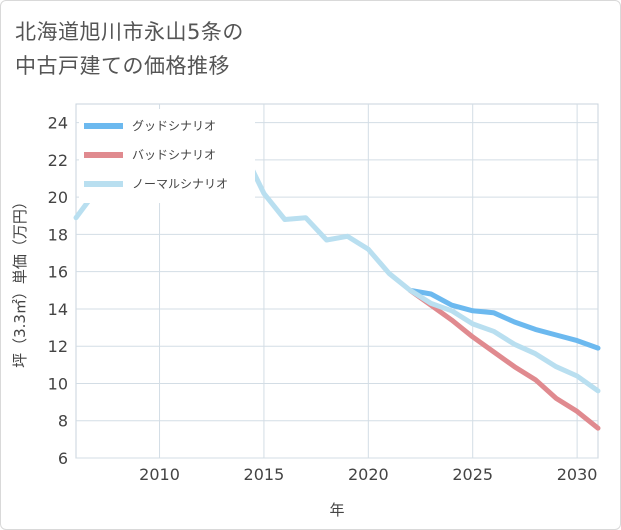 The image size is (621, 530). Describe the element at coordinates (58, 197) in the screenshot. I see `y-tick-label: 20` at that location.